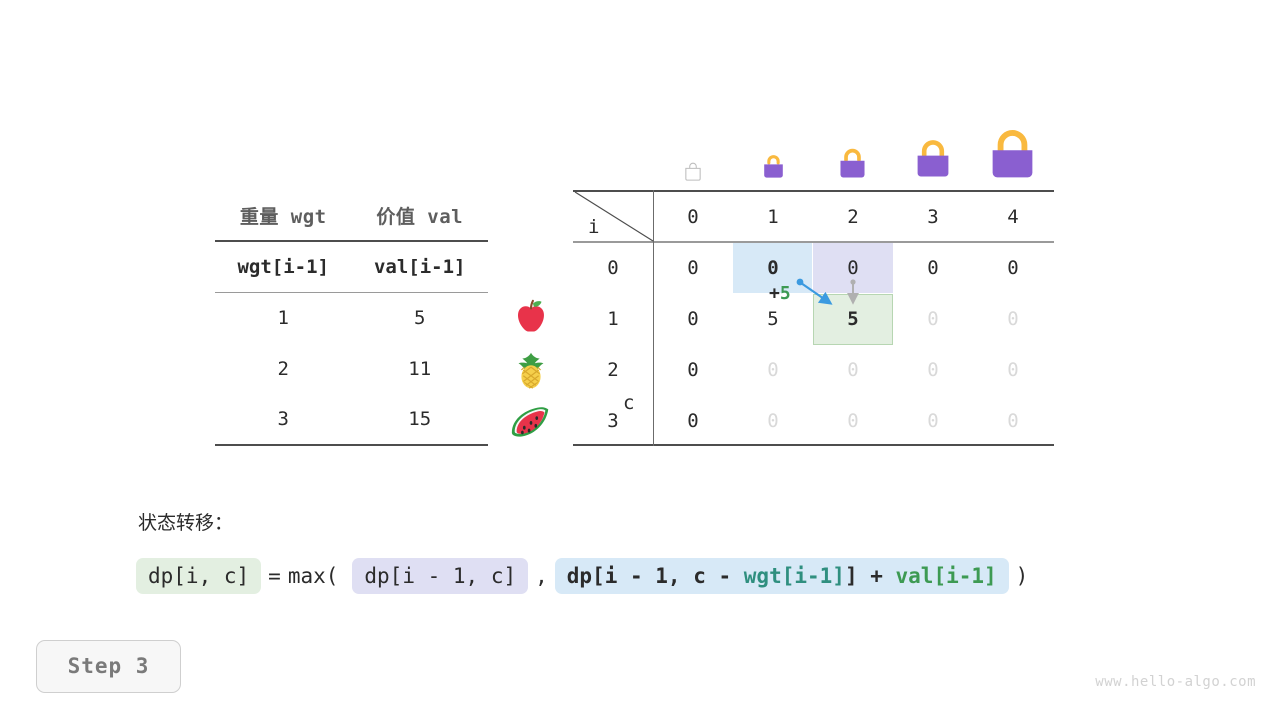 The height and width of the screenshot is (720, 1280). What do you see at coordinates (1013, 370) in the screenshot?
I see `dp-cell-2-4: 0` at bounding box center [1013, 370].